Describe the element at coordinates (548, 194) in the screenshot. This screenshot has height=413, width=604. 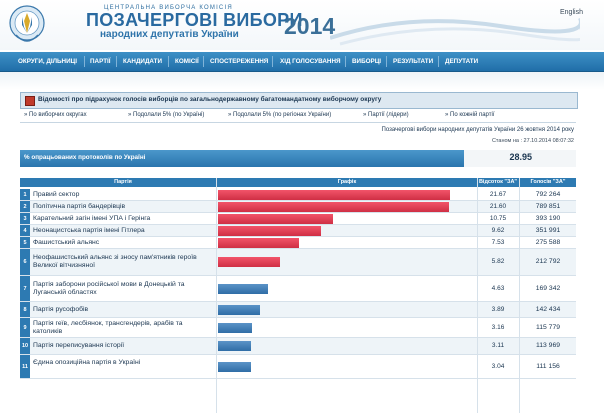
I see `vote-count: 792 264` at that location.